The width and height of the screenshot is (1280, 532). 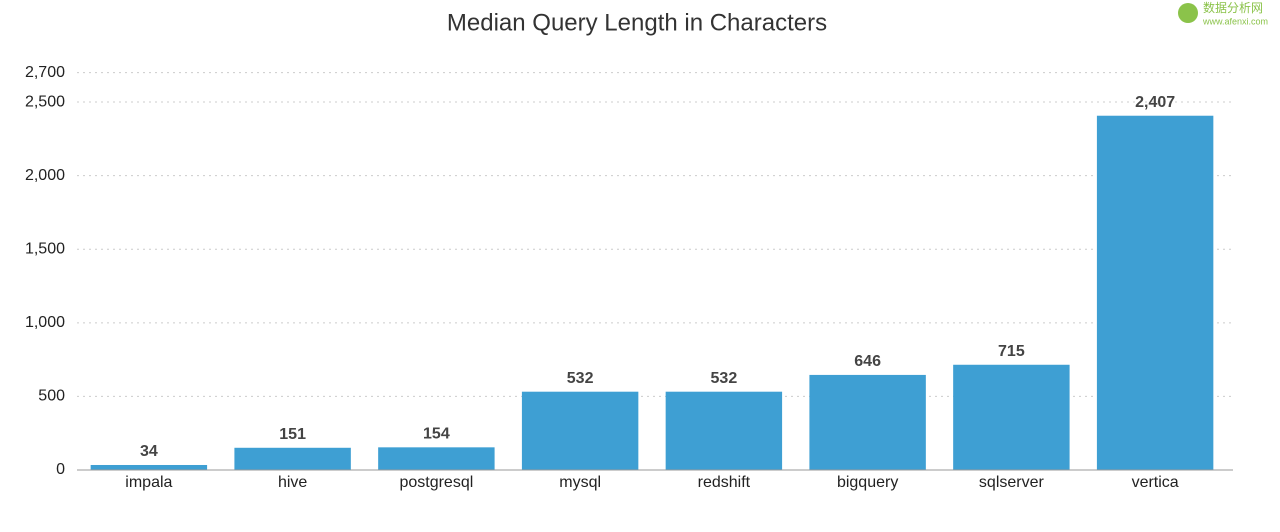 What do you see at coordinates (1235, 21) in the screenshot?
I see `watermark: www.afenxi.com` at bounding box center [1235, 21].